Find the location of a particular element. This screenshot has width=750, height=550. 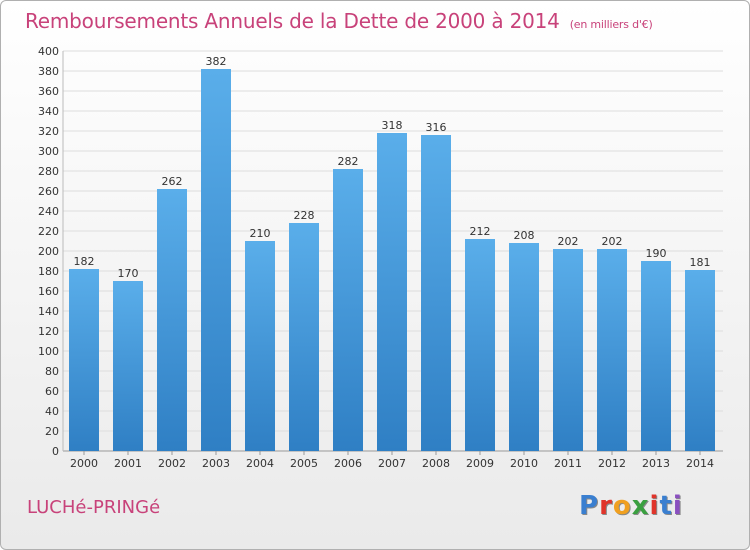

logo-letter: o is located at coordinates (622, 506).